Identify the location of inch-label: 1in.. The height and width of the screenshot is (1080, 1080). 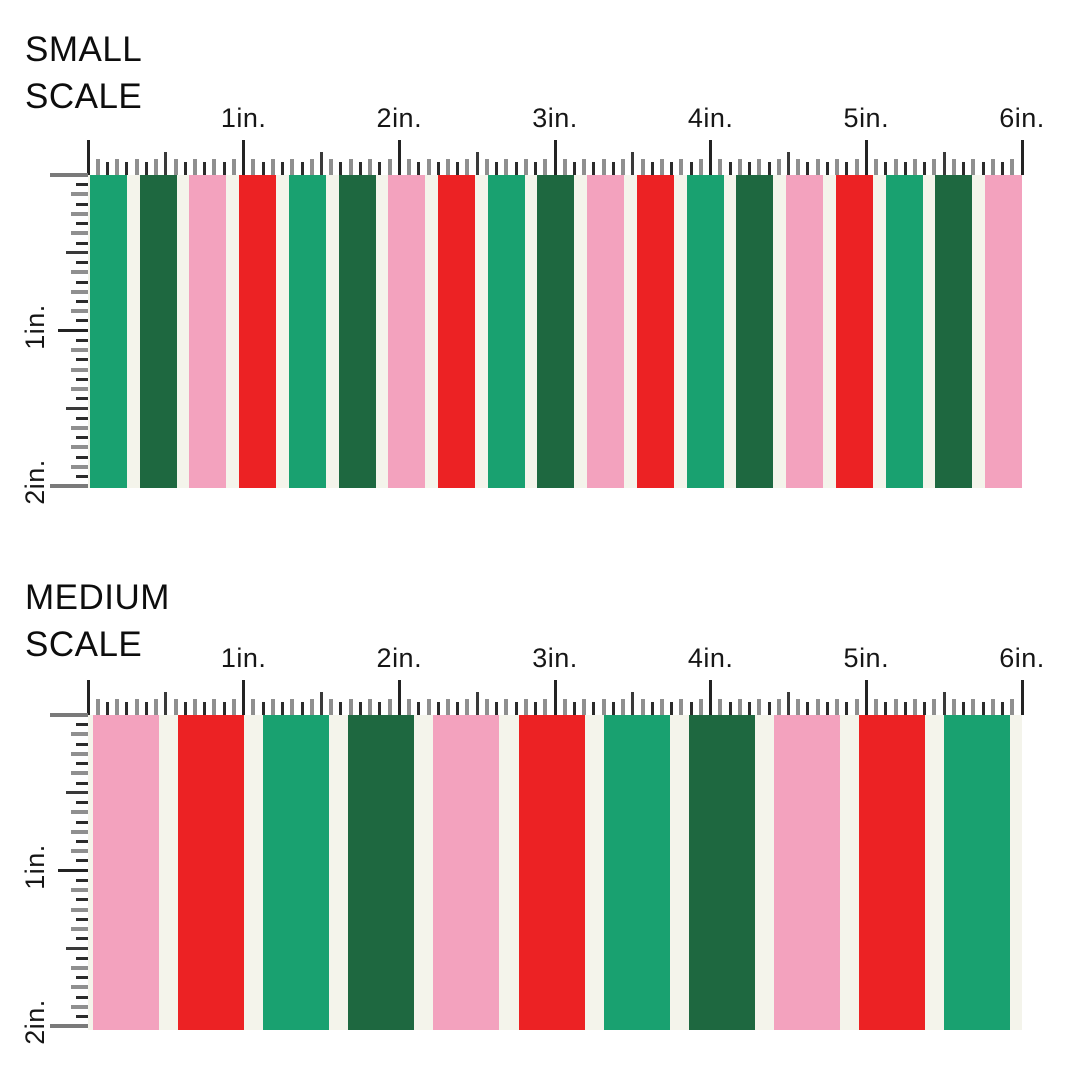
(35, 866).